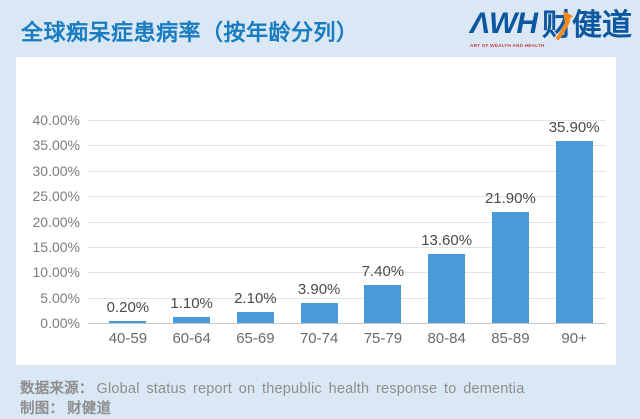  Describe the element at coordinates (190, 31) in the screenshot. I see `page-title: 全球痴呆症患病率（按年龄分列）` at that location.